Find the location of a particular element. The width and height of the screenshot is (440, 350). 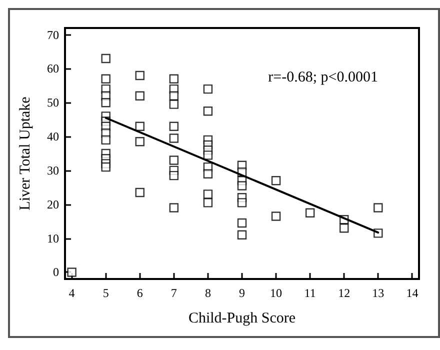

x-tick-label: 9 is located at coordinates (242, 293).